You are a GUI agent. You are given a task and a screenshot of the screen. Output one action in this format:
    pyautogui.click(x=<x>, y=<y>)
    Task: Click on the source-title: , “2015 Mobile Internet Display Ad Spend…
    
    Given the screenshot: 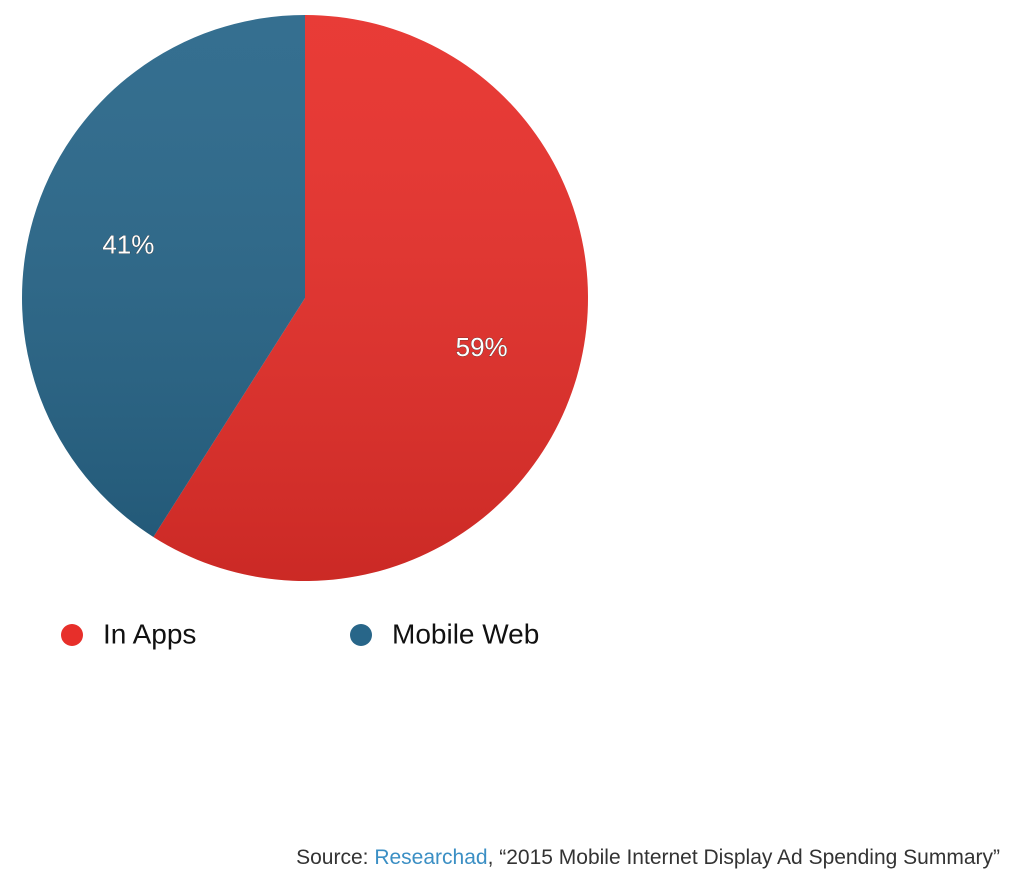 What is the action you would take?
    pyautogui.click(x=744, y=857)
    